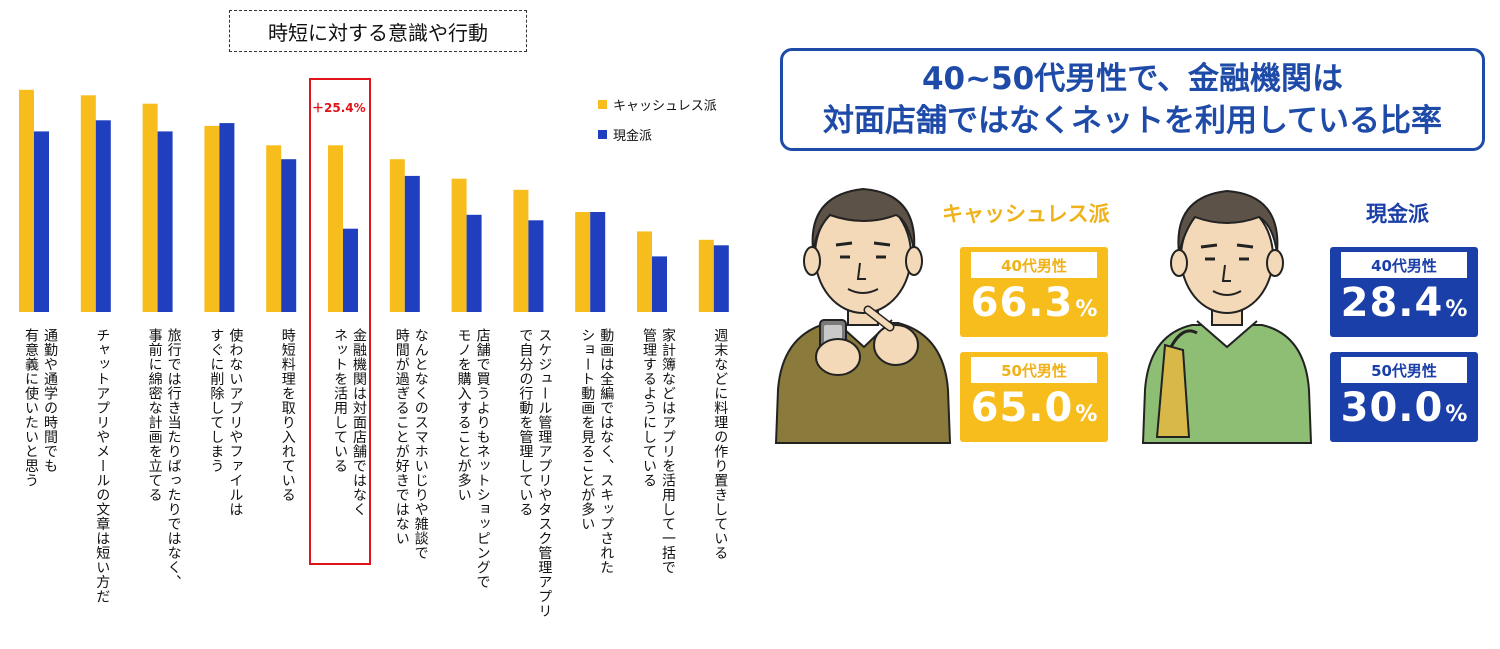 Image resolution: width=1500 pixels, height=649 pixels. I want to click on legend-cash-swatch, so click(602, 134).